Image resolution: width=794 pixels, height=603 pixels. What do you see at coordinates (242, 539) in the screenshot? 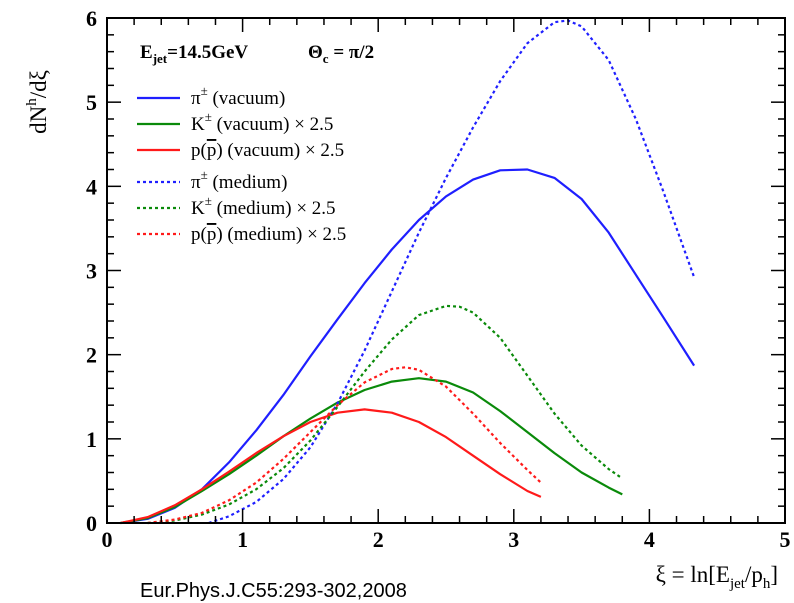
I see `x-tick-label: 1` at bounding box center [242, 539].